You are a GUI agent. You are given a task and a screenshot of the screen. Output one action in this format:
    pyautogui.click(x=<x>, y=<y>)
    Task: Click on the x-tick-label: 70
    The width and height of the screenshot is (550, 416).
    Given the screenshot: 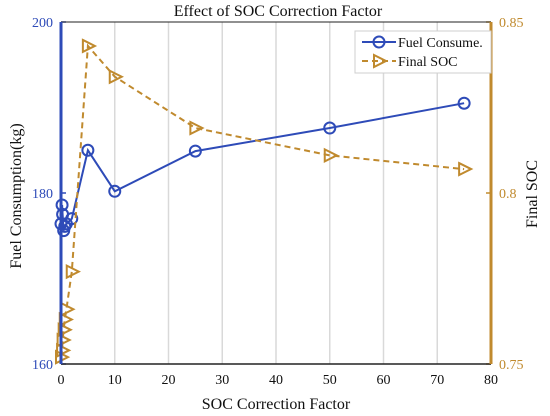 What is the action you would take?
    pyautogui.click(x=437, y=380)
    